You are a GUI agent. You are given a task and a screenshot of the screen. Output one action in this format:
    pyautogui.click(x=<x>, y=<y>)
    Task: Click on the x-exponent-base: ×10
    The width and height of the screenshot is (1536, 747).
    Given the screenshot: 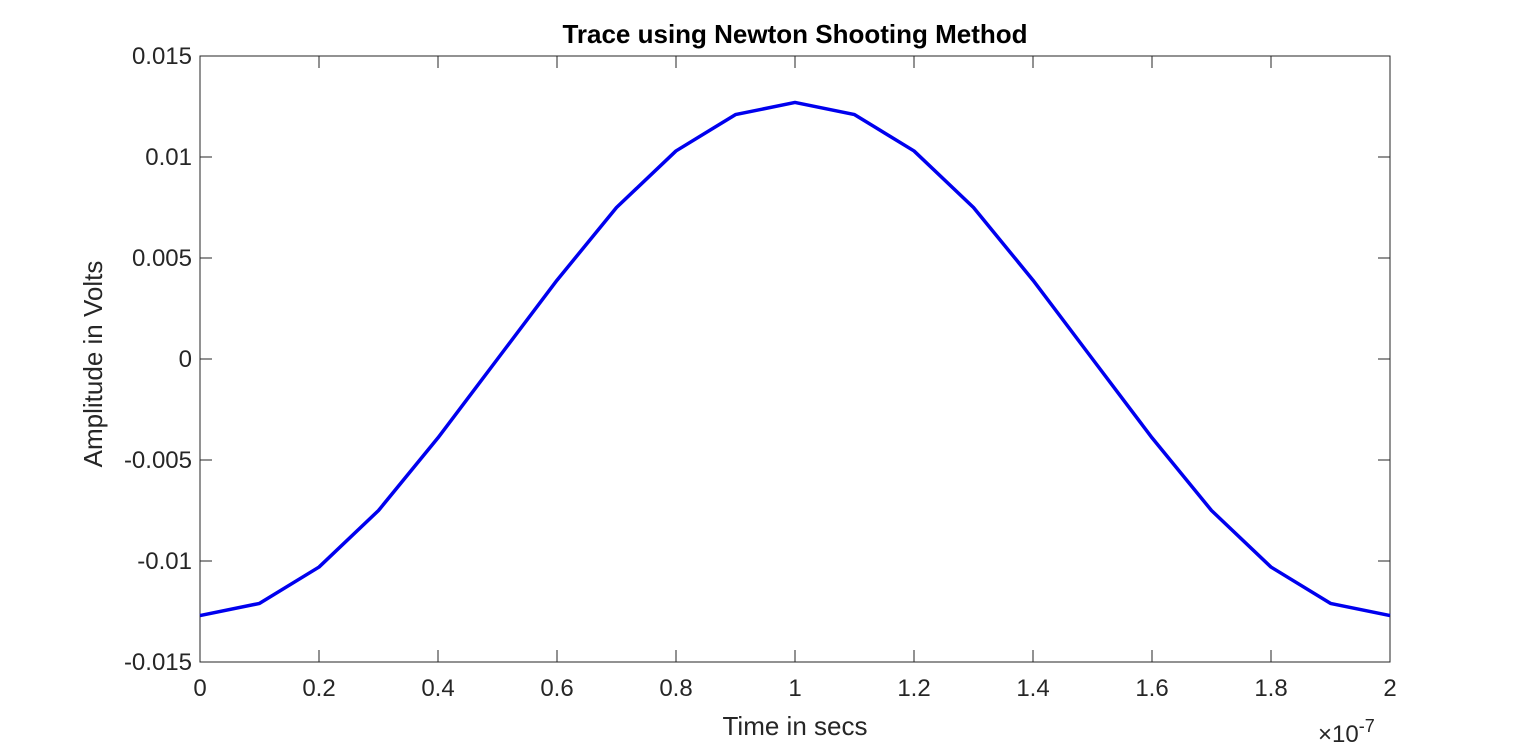 What is the action you would take?
    pyautogui.click(x=1338, y=734)
    